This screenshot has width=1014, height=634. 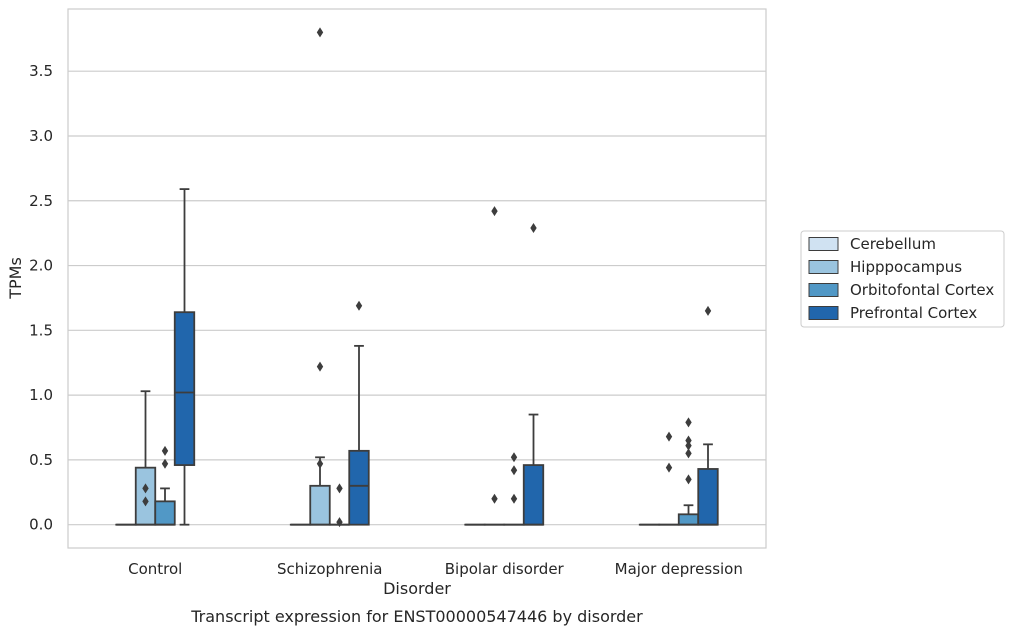 I want to click on x-tick-label: Bipolar disorder, so click(x=505, y=569).